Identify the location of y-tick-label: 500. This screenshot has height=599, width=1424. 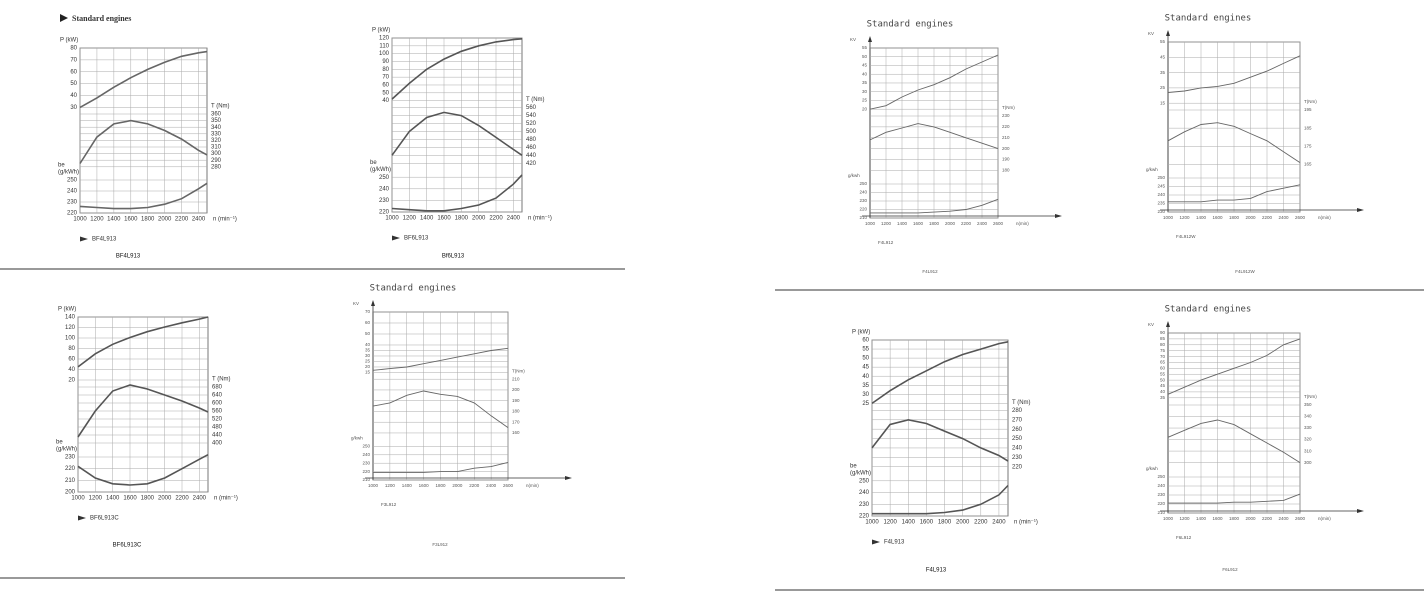
(531, 132).